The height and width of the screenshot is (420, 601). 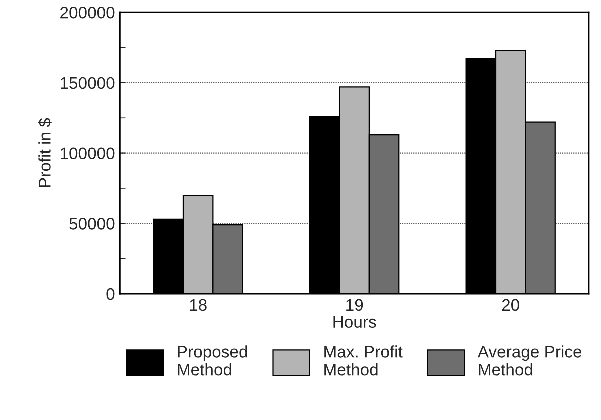 I want to click on legend-label: Proposed Method, so click(x=213, y=361).